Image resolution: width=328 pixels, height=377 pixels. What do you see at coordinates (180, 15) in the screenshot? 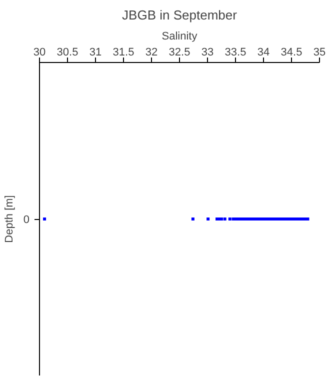
I see `chart-title: JBGB in September` at bounding box center [180, 15].